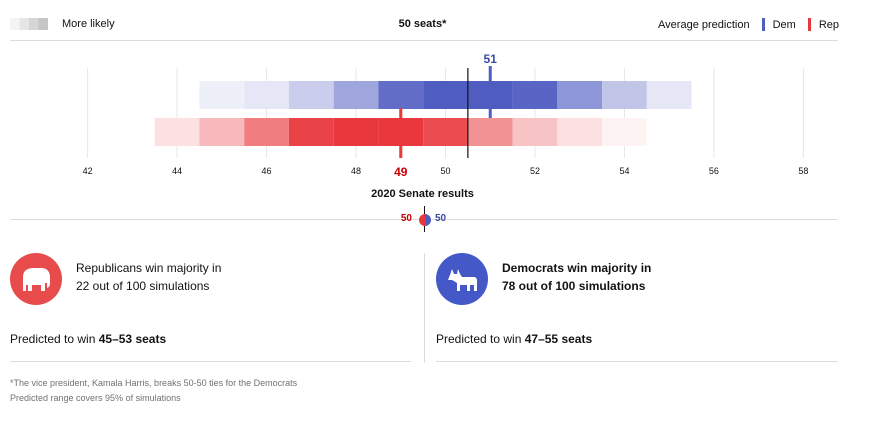  I want to click on rep-panel-divider, so click(210, 361).